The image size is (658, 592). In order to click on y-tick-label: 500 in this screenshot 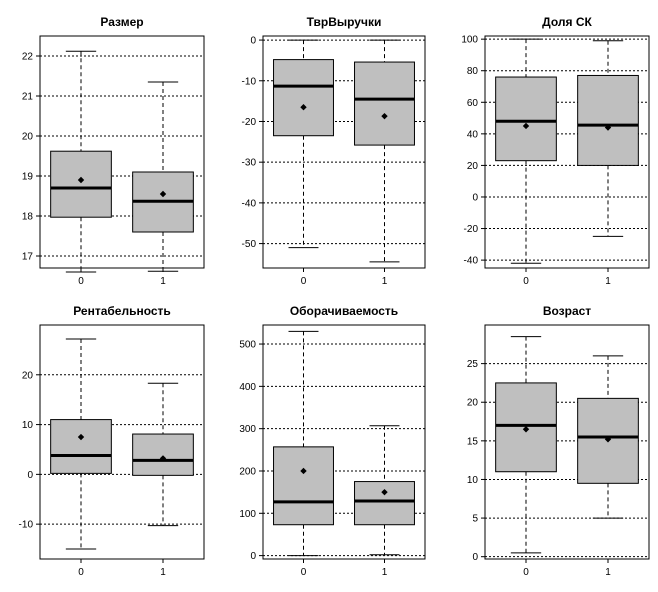, I will do `click(247, 345)`.